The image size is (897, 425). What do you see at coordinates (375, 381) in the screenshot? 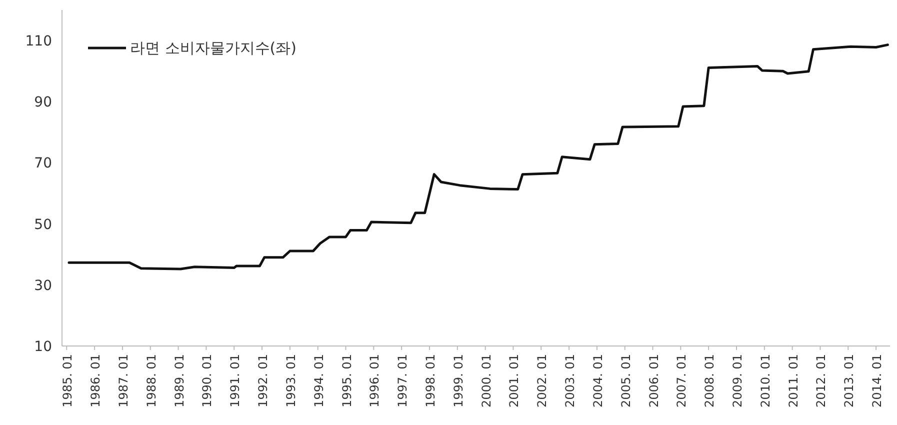
I see `x-tick-label: 1996. 01` at bounding box center [375, 381].